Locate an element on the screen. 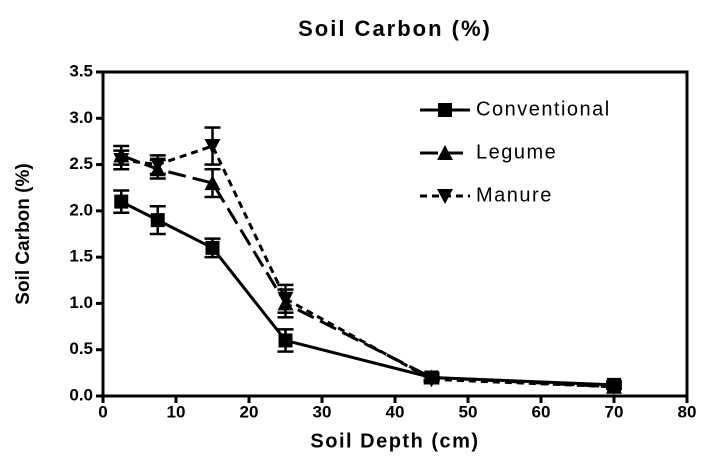  x-tick-label: 60 is located at coordinates (541, 411).